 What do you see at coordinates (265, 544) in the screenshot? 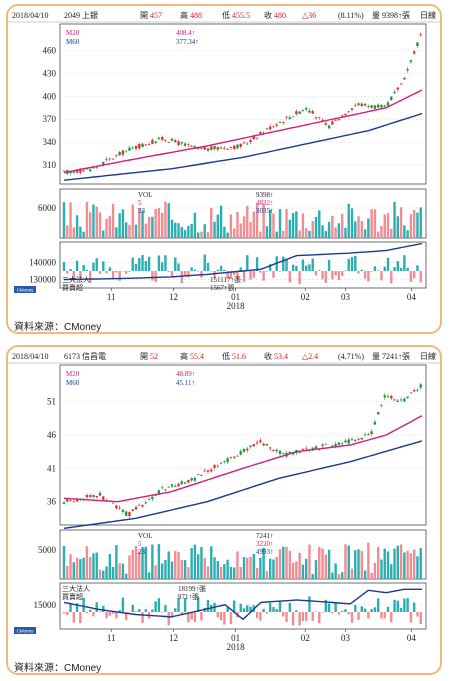
I see `vol-legend-value: 3220↑` at bounding box center [265, 544].